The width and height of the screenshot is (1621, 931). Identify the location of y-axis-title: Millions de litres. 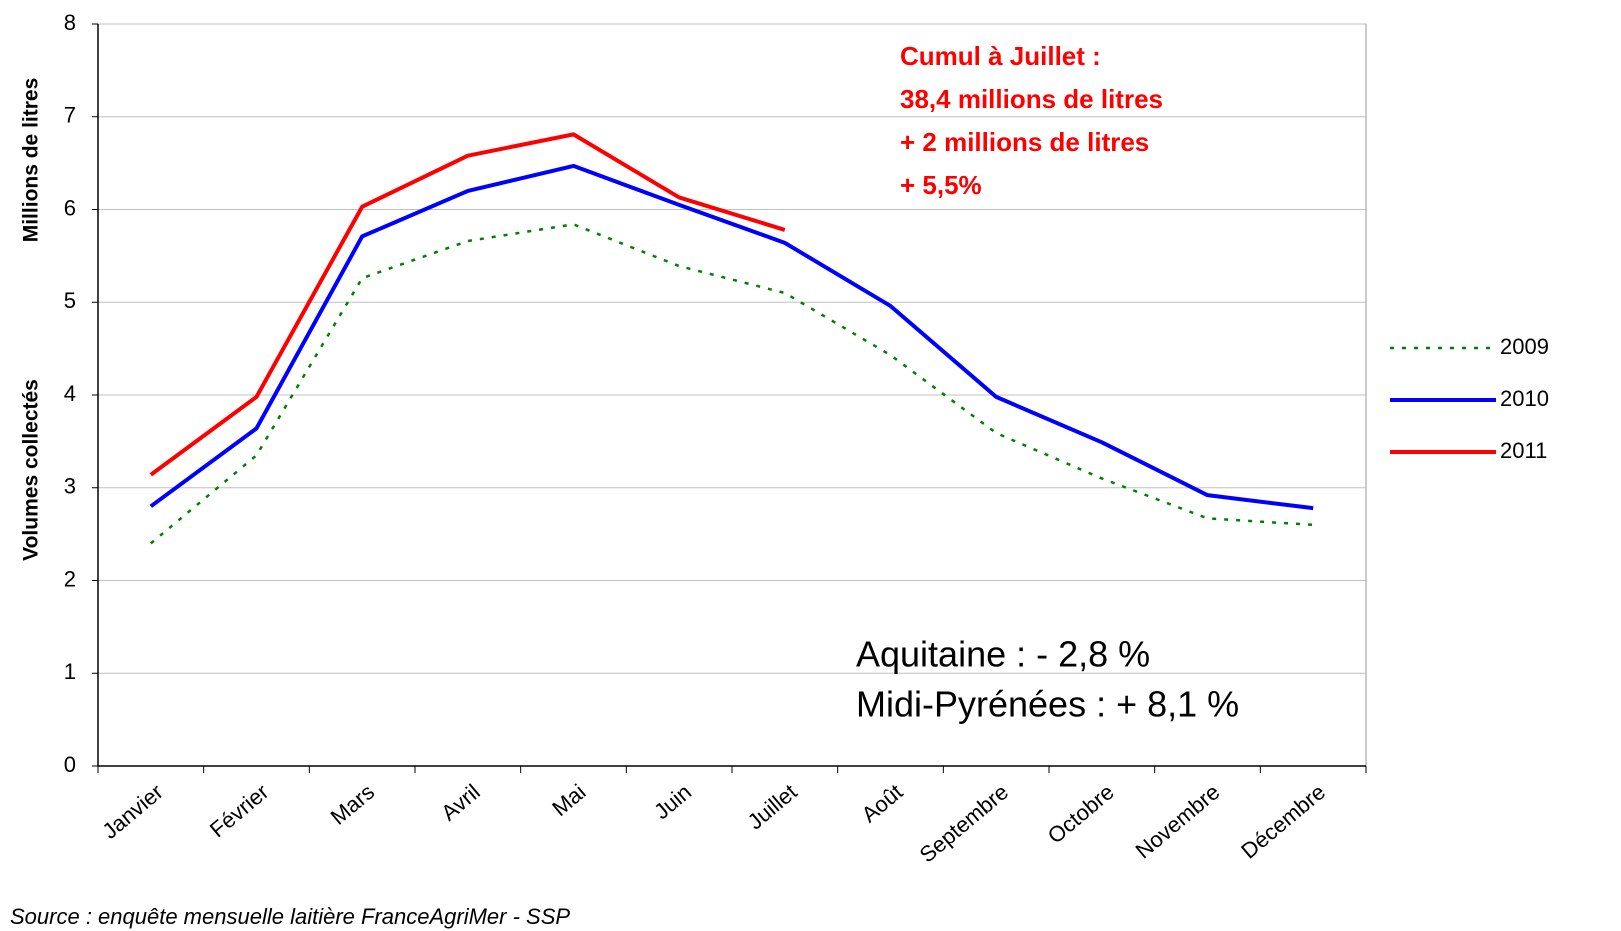
(31, 160).